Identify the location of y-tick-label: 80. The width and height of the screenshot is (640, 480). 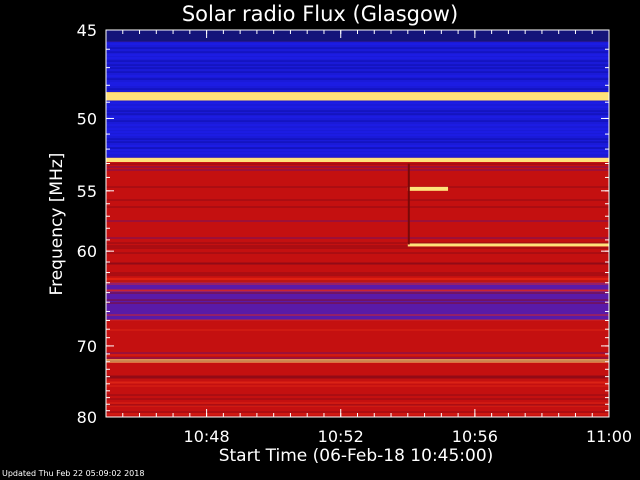
(87, 417).